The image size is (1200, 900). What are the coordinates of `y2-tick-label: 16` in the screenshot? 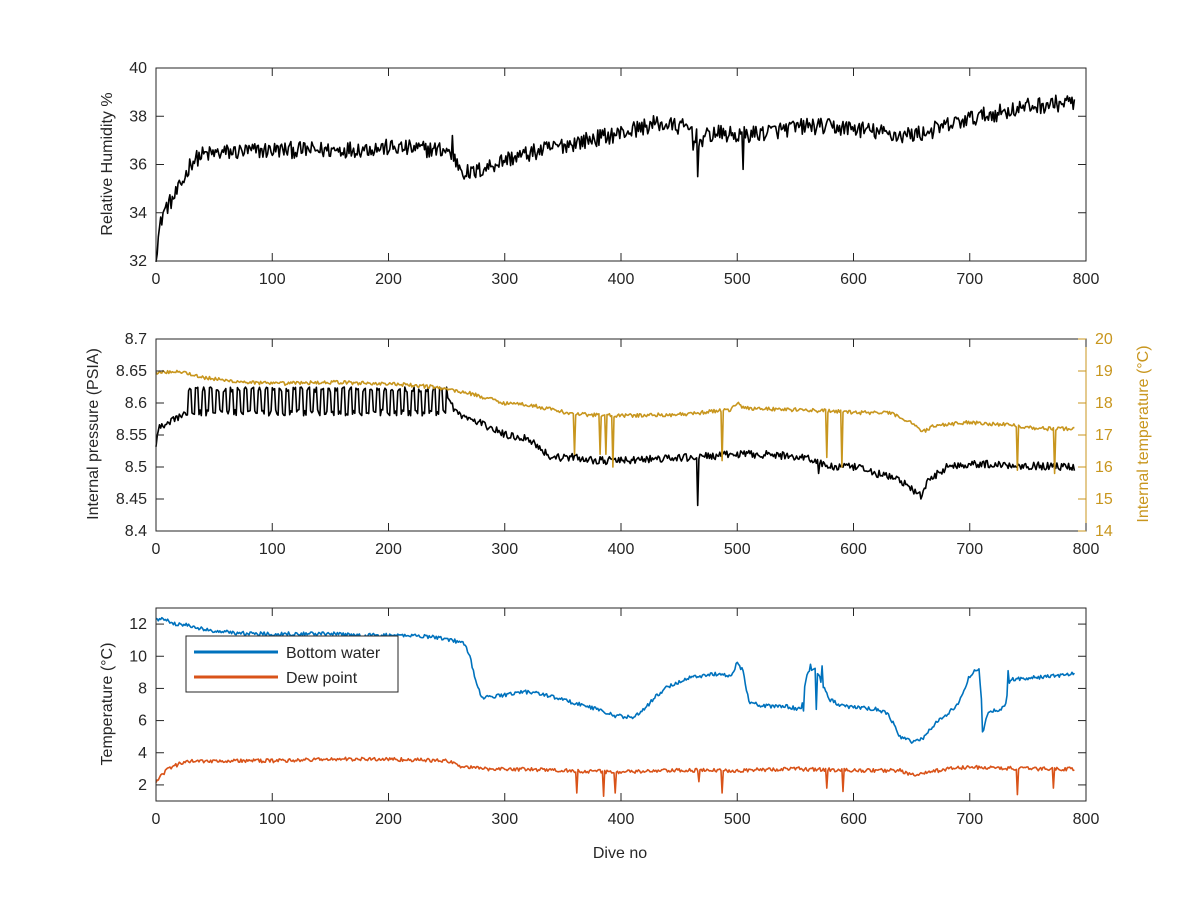 It's located at (1104, 467).